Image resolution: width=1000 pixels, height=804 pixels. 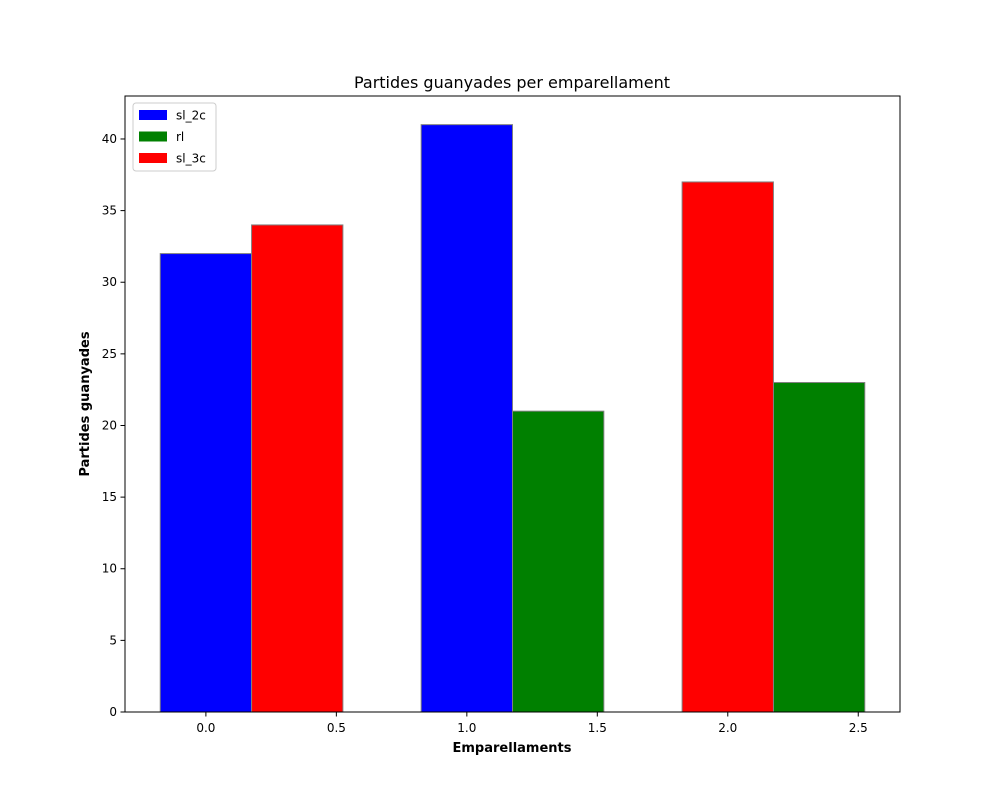 What do you see at coordinates (153, 115) in the screenshot?
I see `legend-swatch-sl_2c` at bounding box center [153, 115].